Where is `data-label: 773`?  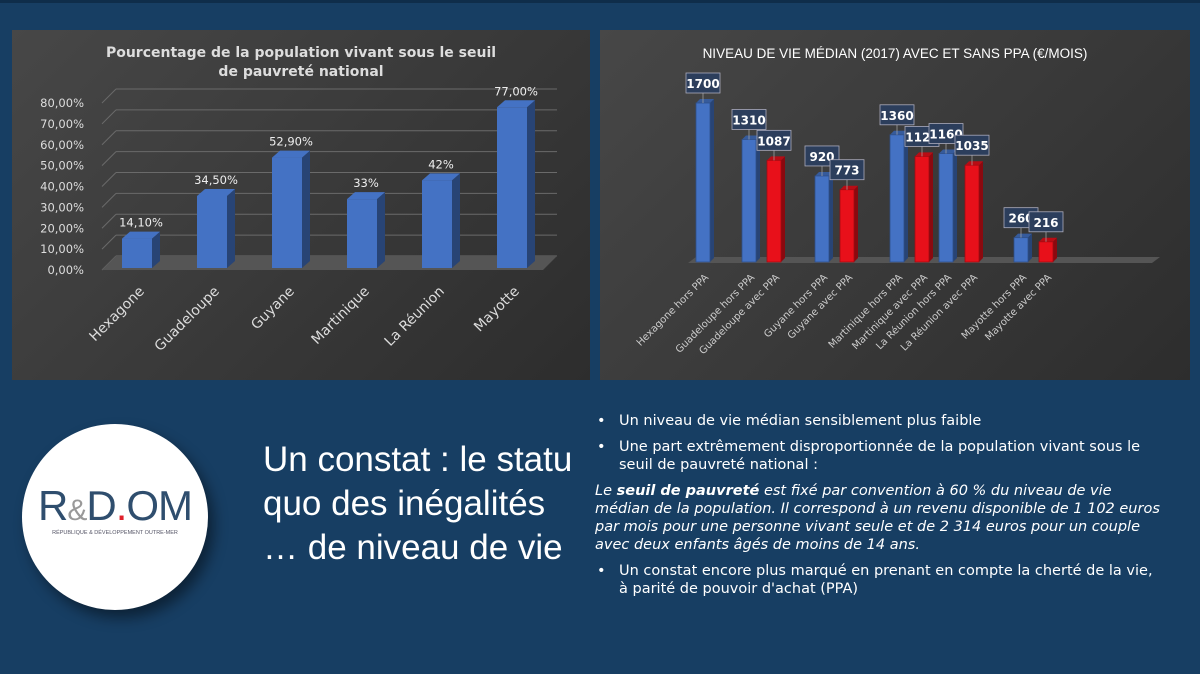
data-label: 773 is located at coordinates (846, 171).